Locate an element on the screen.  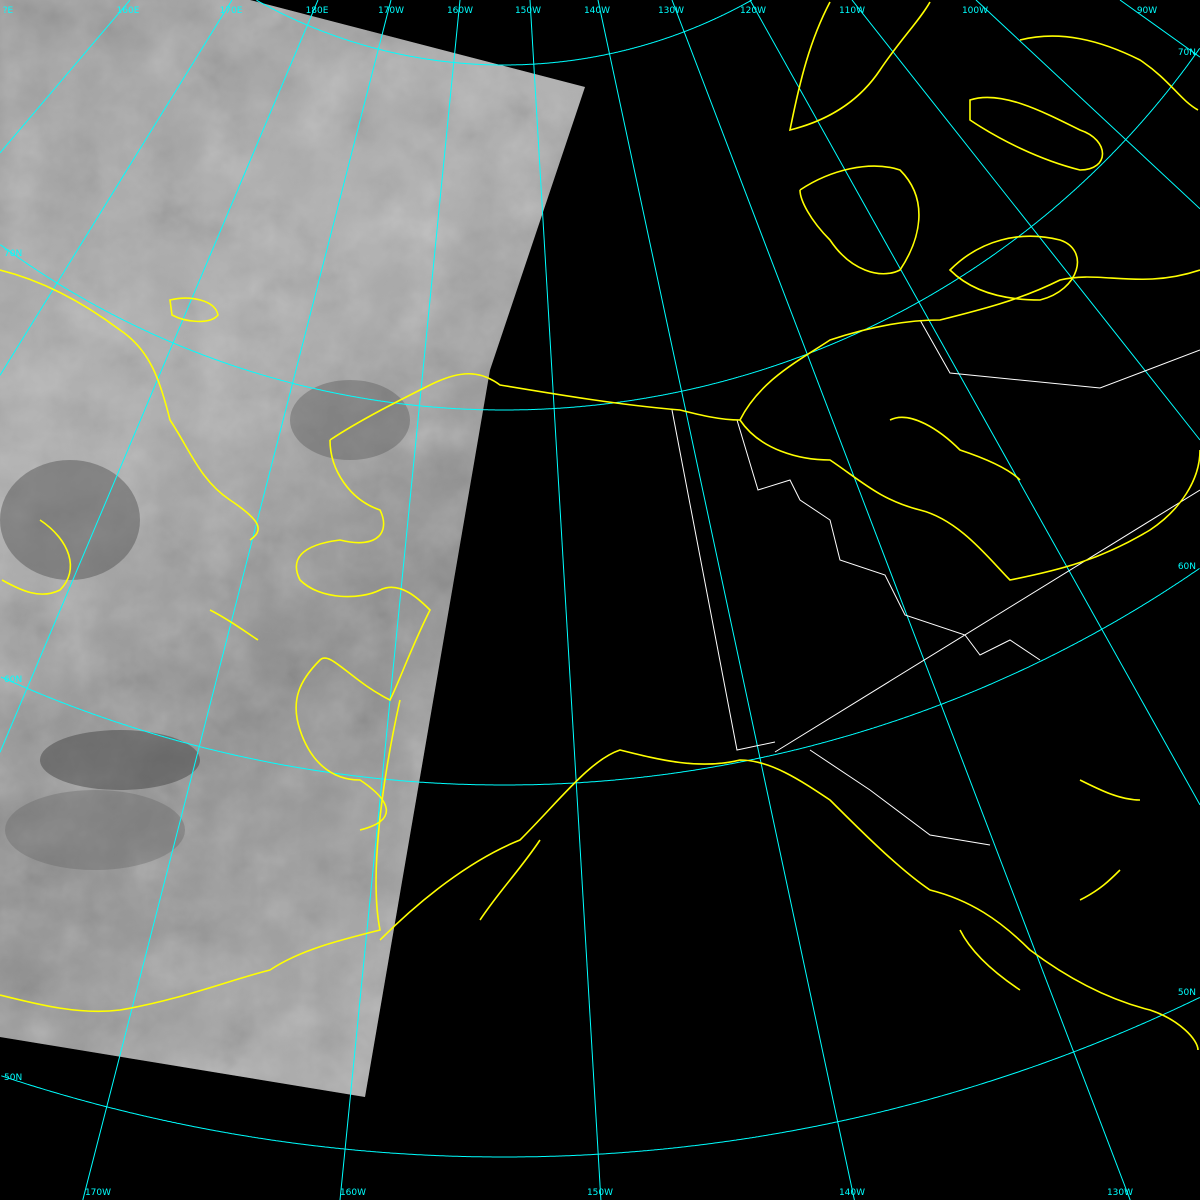
graticule-label: 110W is located at coordinates (852, 11).